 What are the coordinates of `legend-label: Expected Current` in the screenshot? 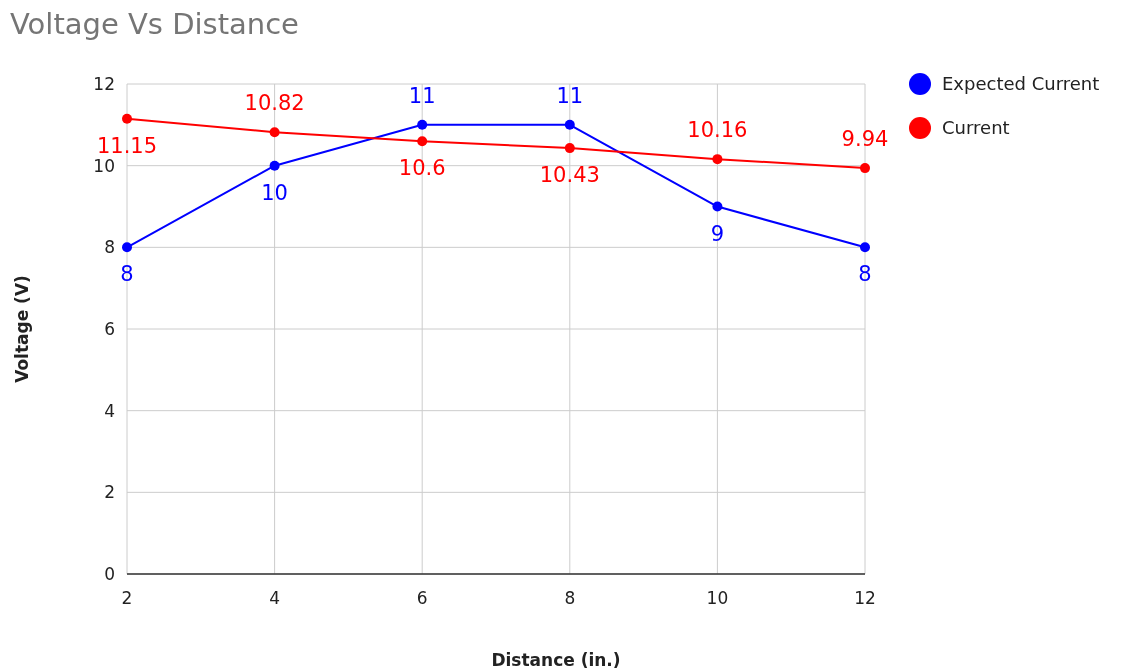 It's located at (1021, 84).